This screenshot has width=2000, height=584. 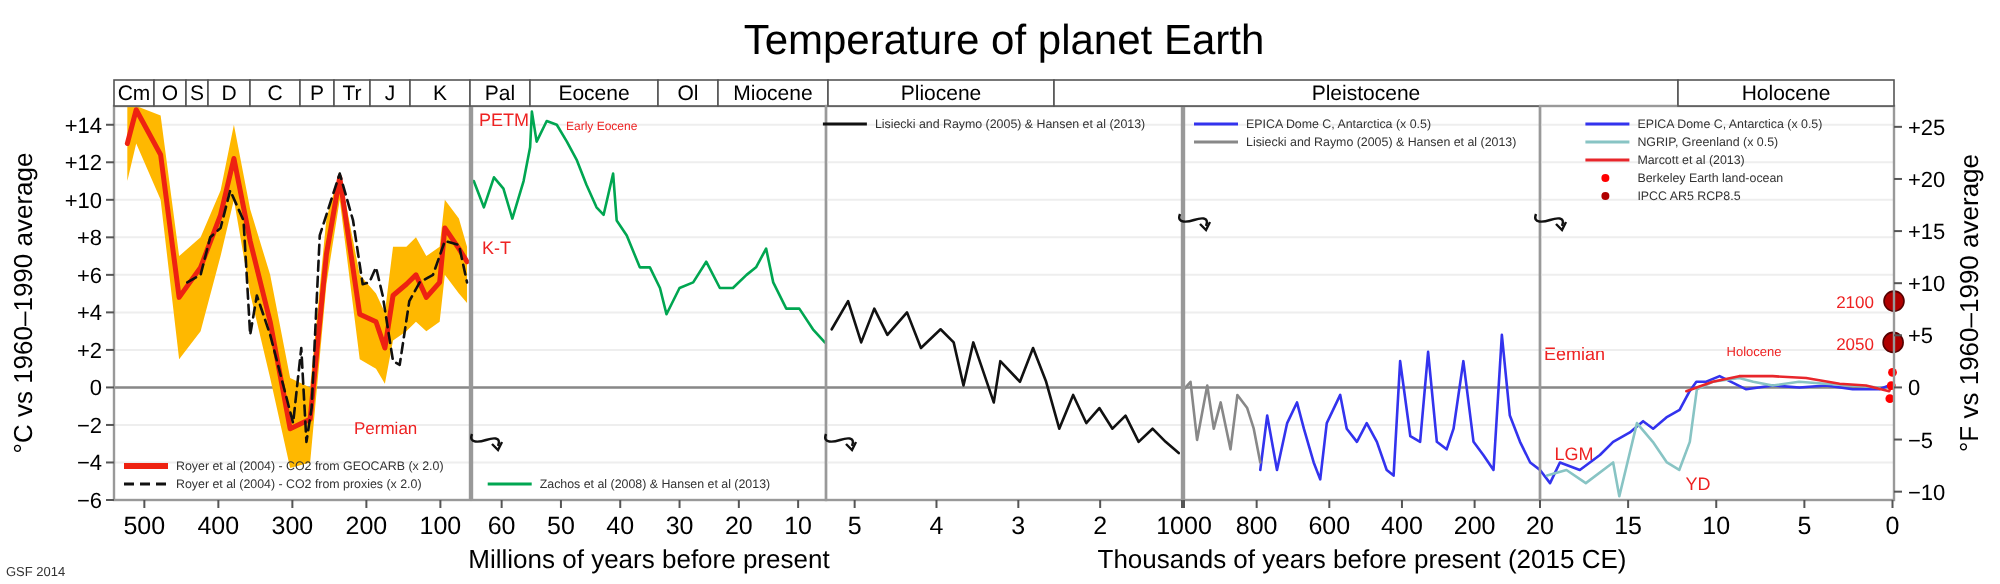 What do you see at coordinates (501, 526) in the screenshot?
I see `x-tick-label: 60` at bounding box center [501, 526].